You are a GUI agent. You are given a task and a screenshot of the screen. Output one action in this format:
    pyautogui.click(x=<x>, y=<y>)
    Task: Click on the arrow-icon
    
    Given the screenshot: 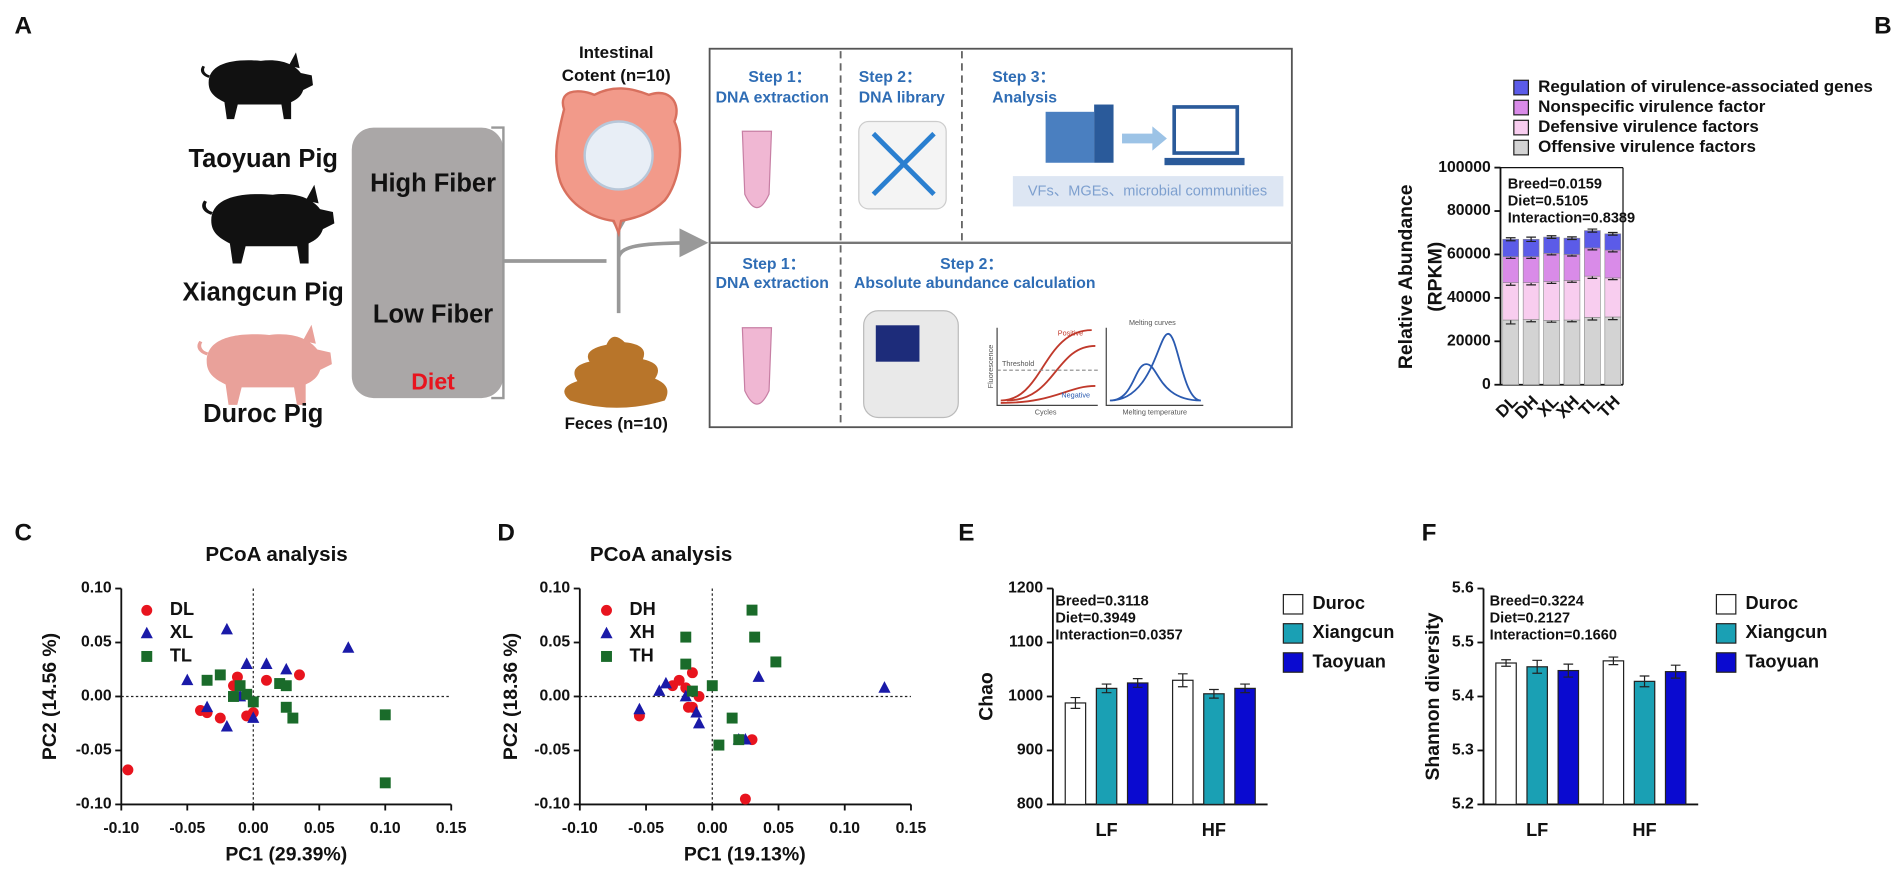 What is the action you would take?
    pyautogui.click(x=1144, y=138)
    